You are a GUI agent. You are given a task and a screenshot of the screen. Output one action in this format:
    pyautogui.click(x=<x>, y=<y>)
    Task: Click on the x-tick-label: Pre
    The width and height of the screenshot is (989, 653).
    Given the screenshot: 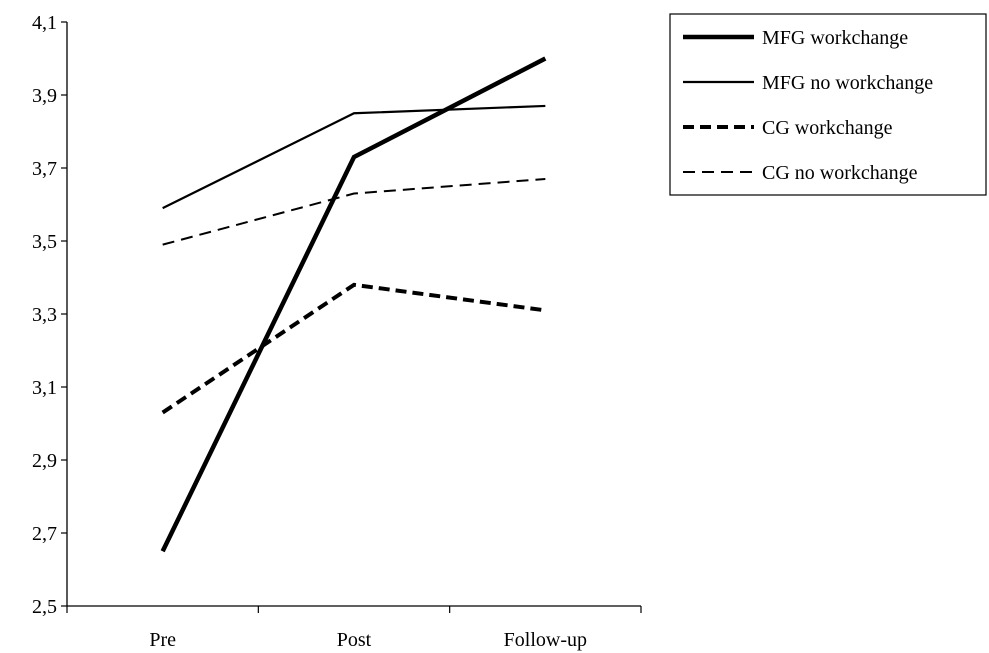 What is the action you would take?
    pyautogui.click(x=162, y=640)
    